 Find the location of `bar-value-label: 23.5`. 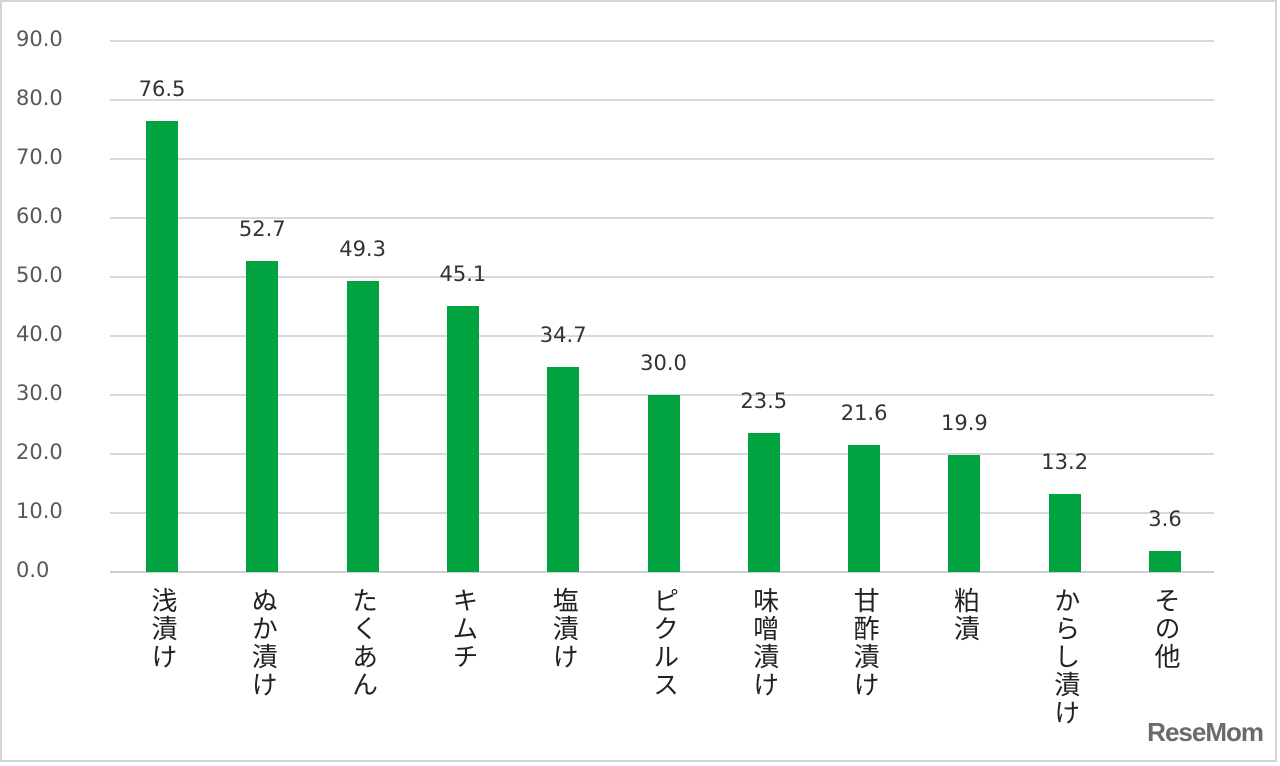

bar-value-label: 23.5 is located at coordinates (764, 401).